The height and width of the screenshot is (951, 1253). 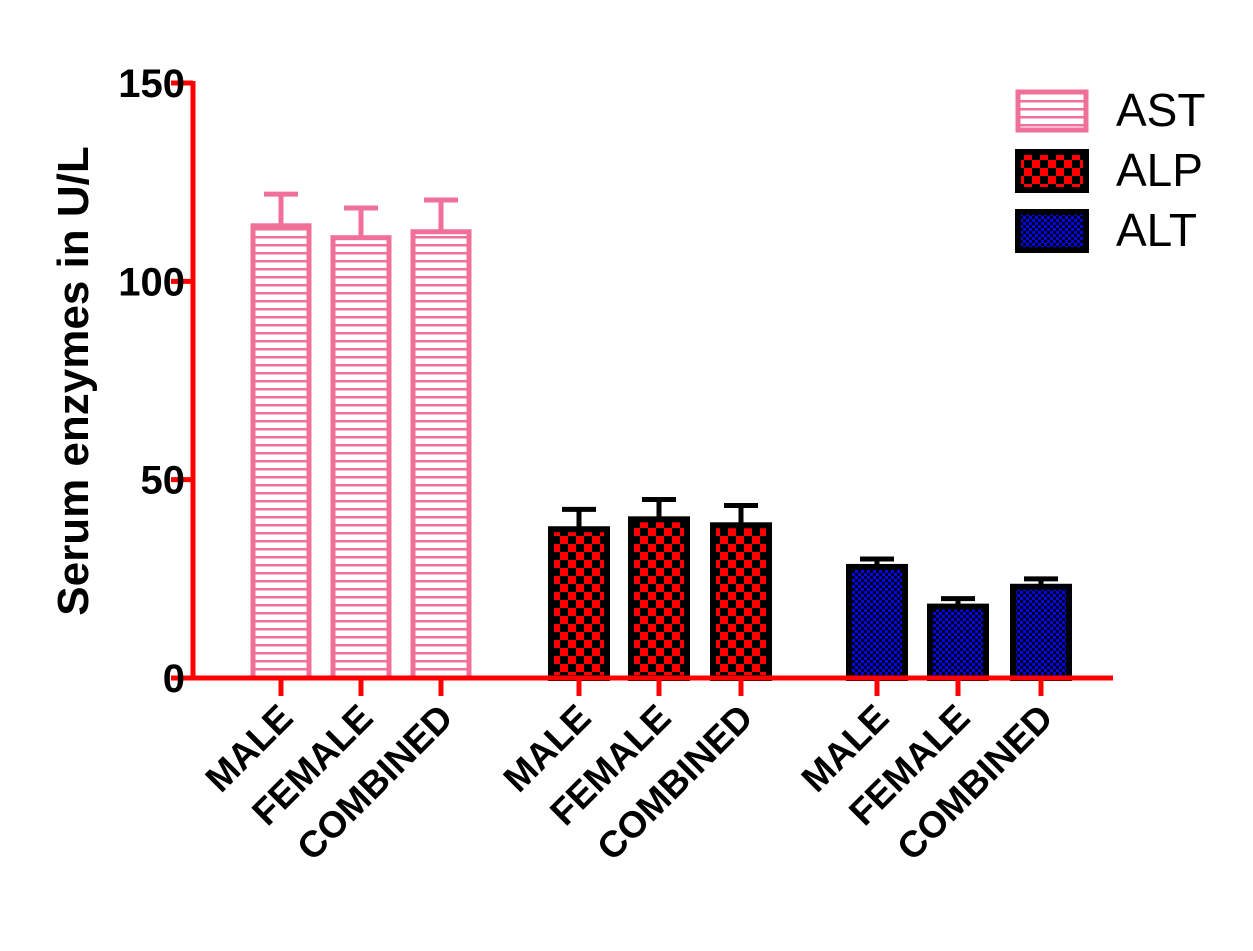 What do you see at coordinates (1156, 230) in the screenshot?
I see `legend-label-alt: ALT` at bounding box center [1156, 230].